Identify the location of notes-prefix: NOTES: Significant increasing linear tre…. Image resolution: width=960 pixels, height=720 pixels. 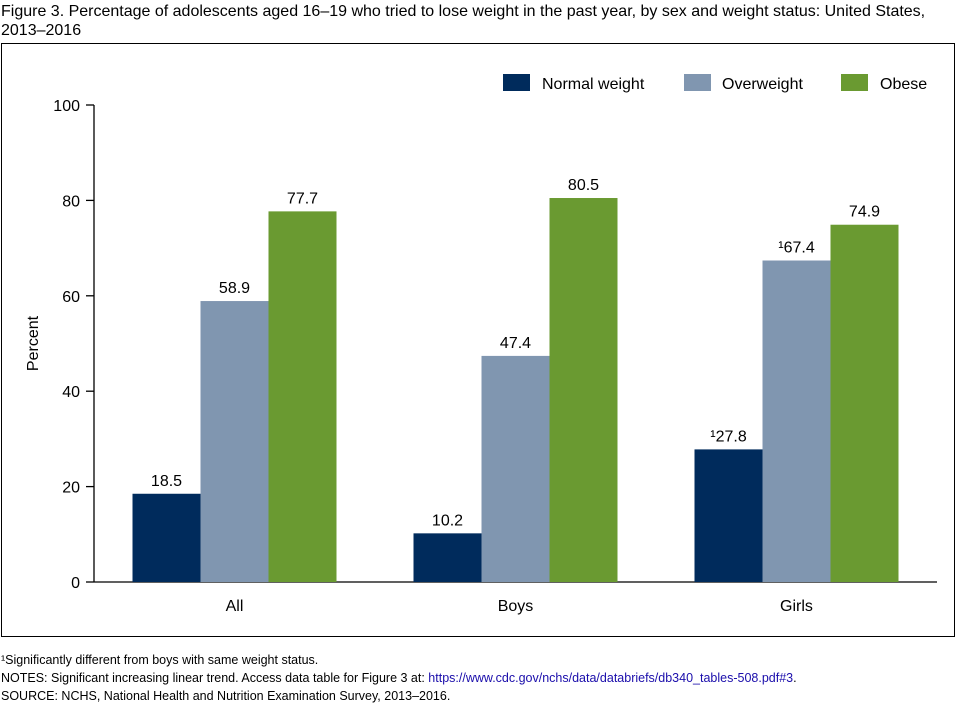
(215, 678).